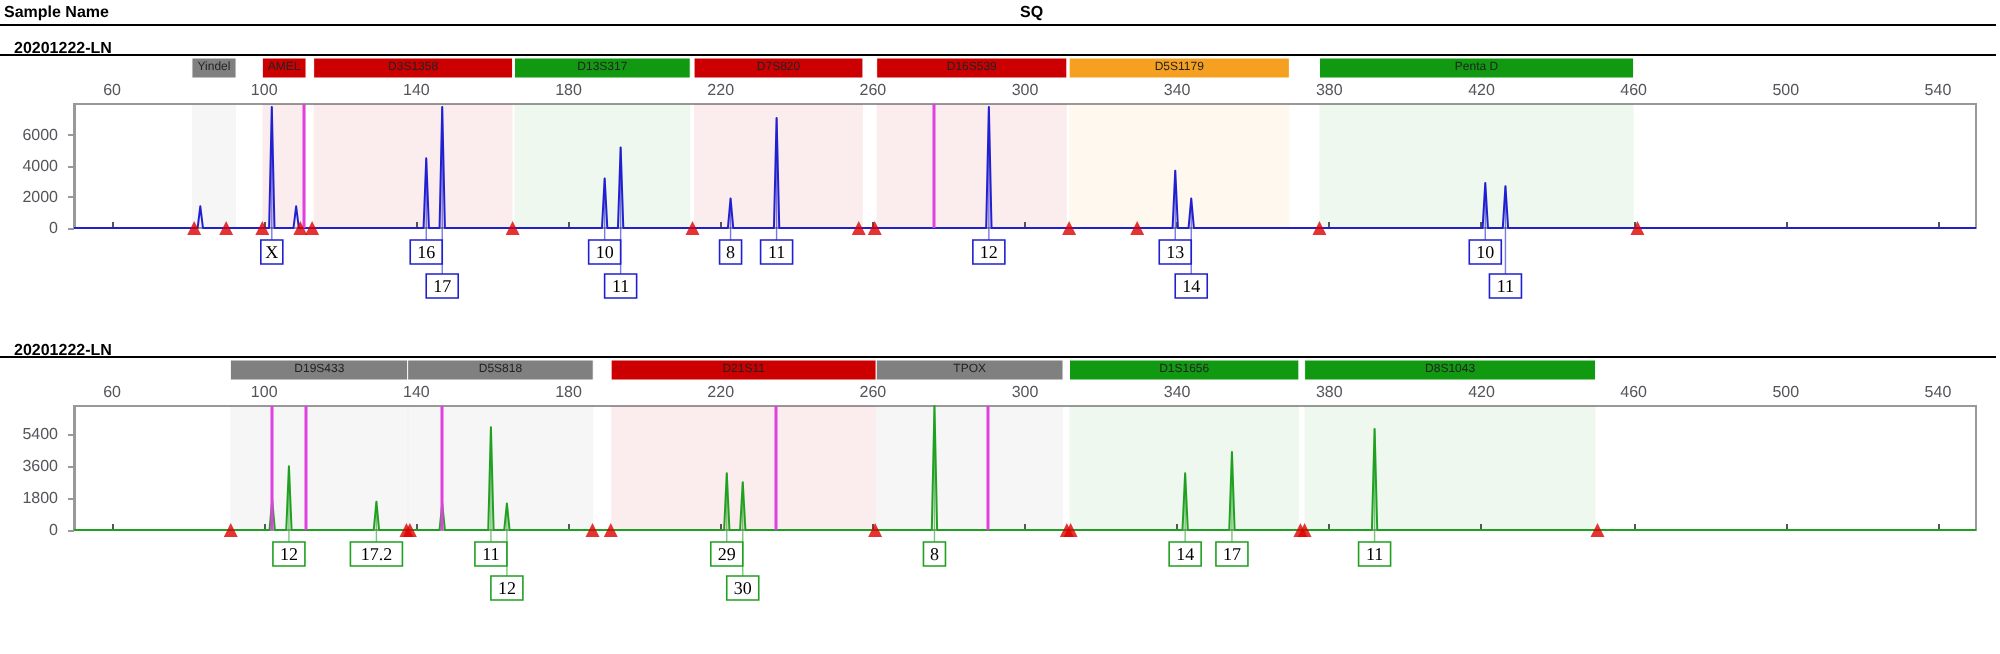  I want to click on y-tick-label: 4000, so click(41, 166).